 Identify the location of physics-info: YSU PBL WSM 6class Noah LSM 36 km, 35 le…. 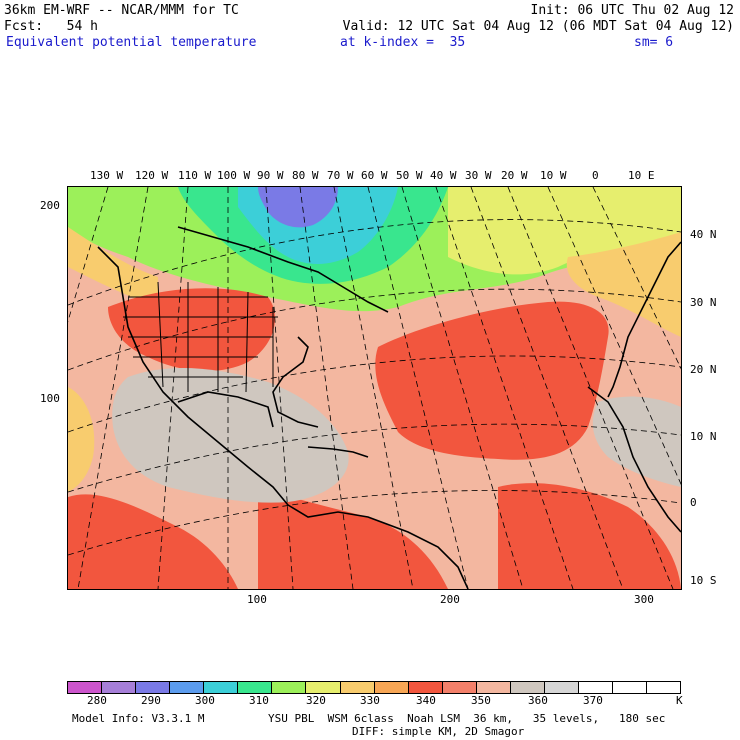
(467, 718).